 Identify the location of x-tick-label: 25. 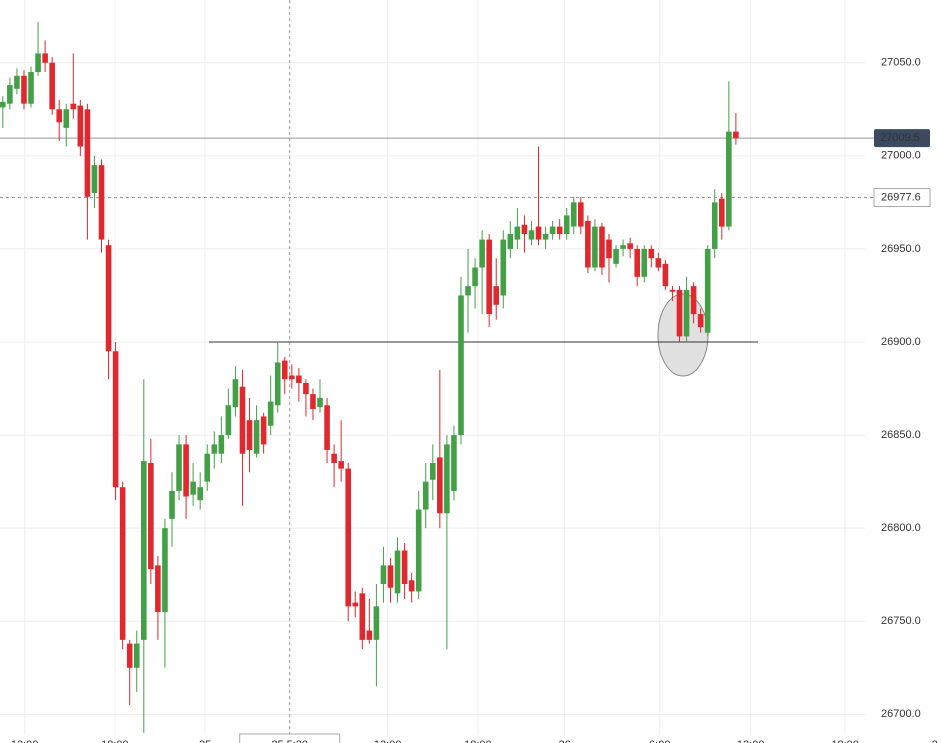
(205, 741).